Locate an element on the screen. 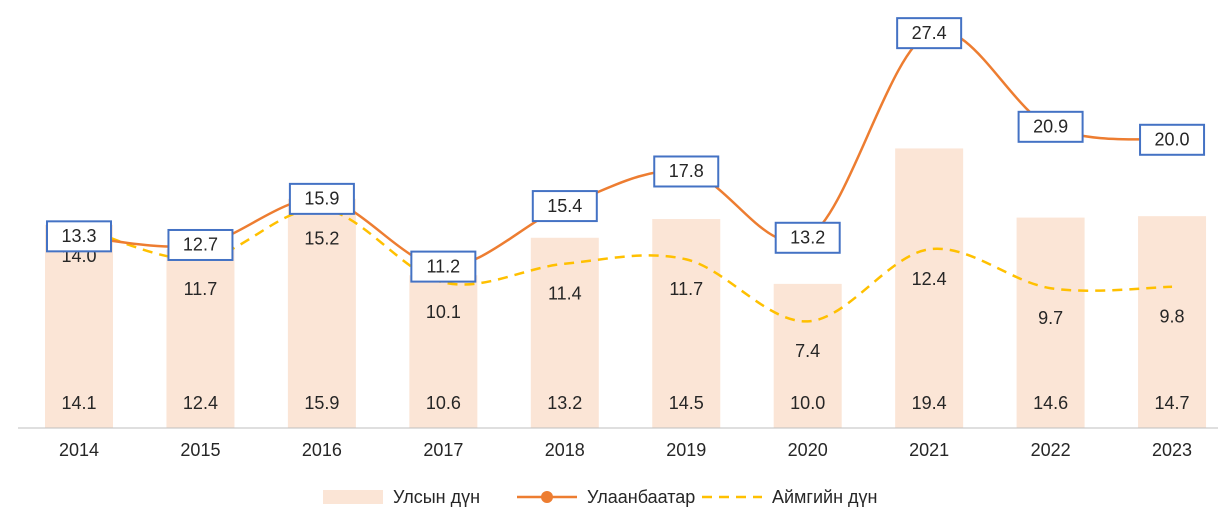  bar-label: 14.1 is located at coordinates (78, 403).